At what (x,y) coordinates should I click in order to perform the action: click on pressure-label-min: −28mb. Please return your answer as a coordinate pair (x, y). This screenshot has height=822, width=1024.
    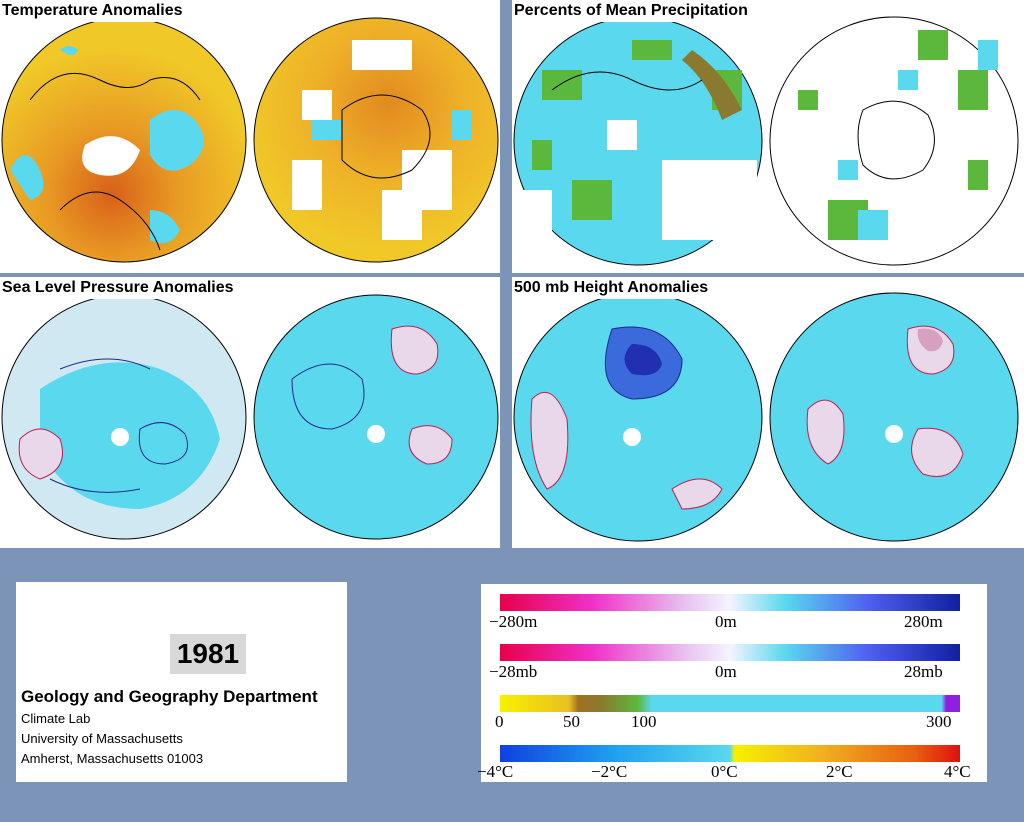
    Looking at the image, I should click on (513, 671).